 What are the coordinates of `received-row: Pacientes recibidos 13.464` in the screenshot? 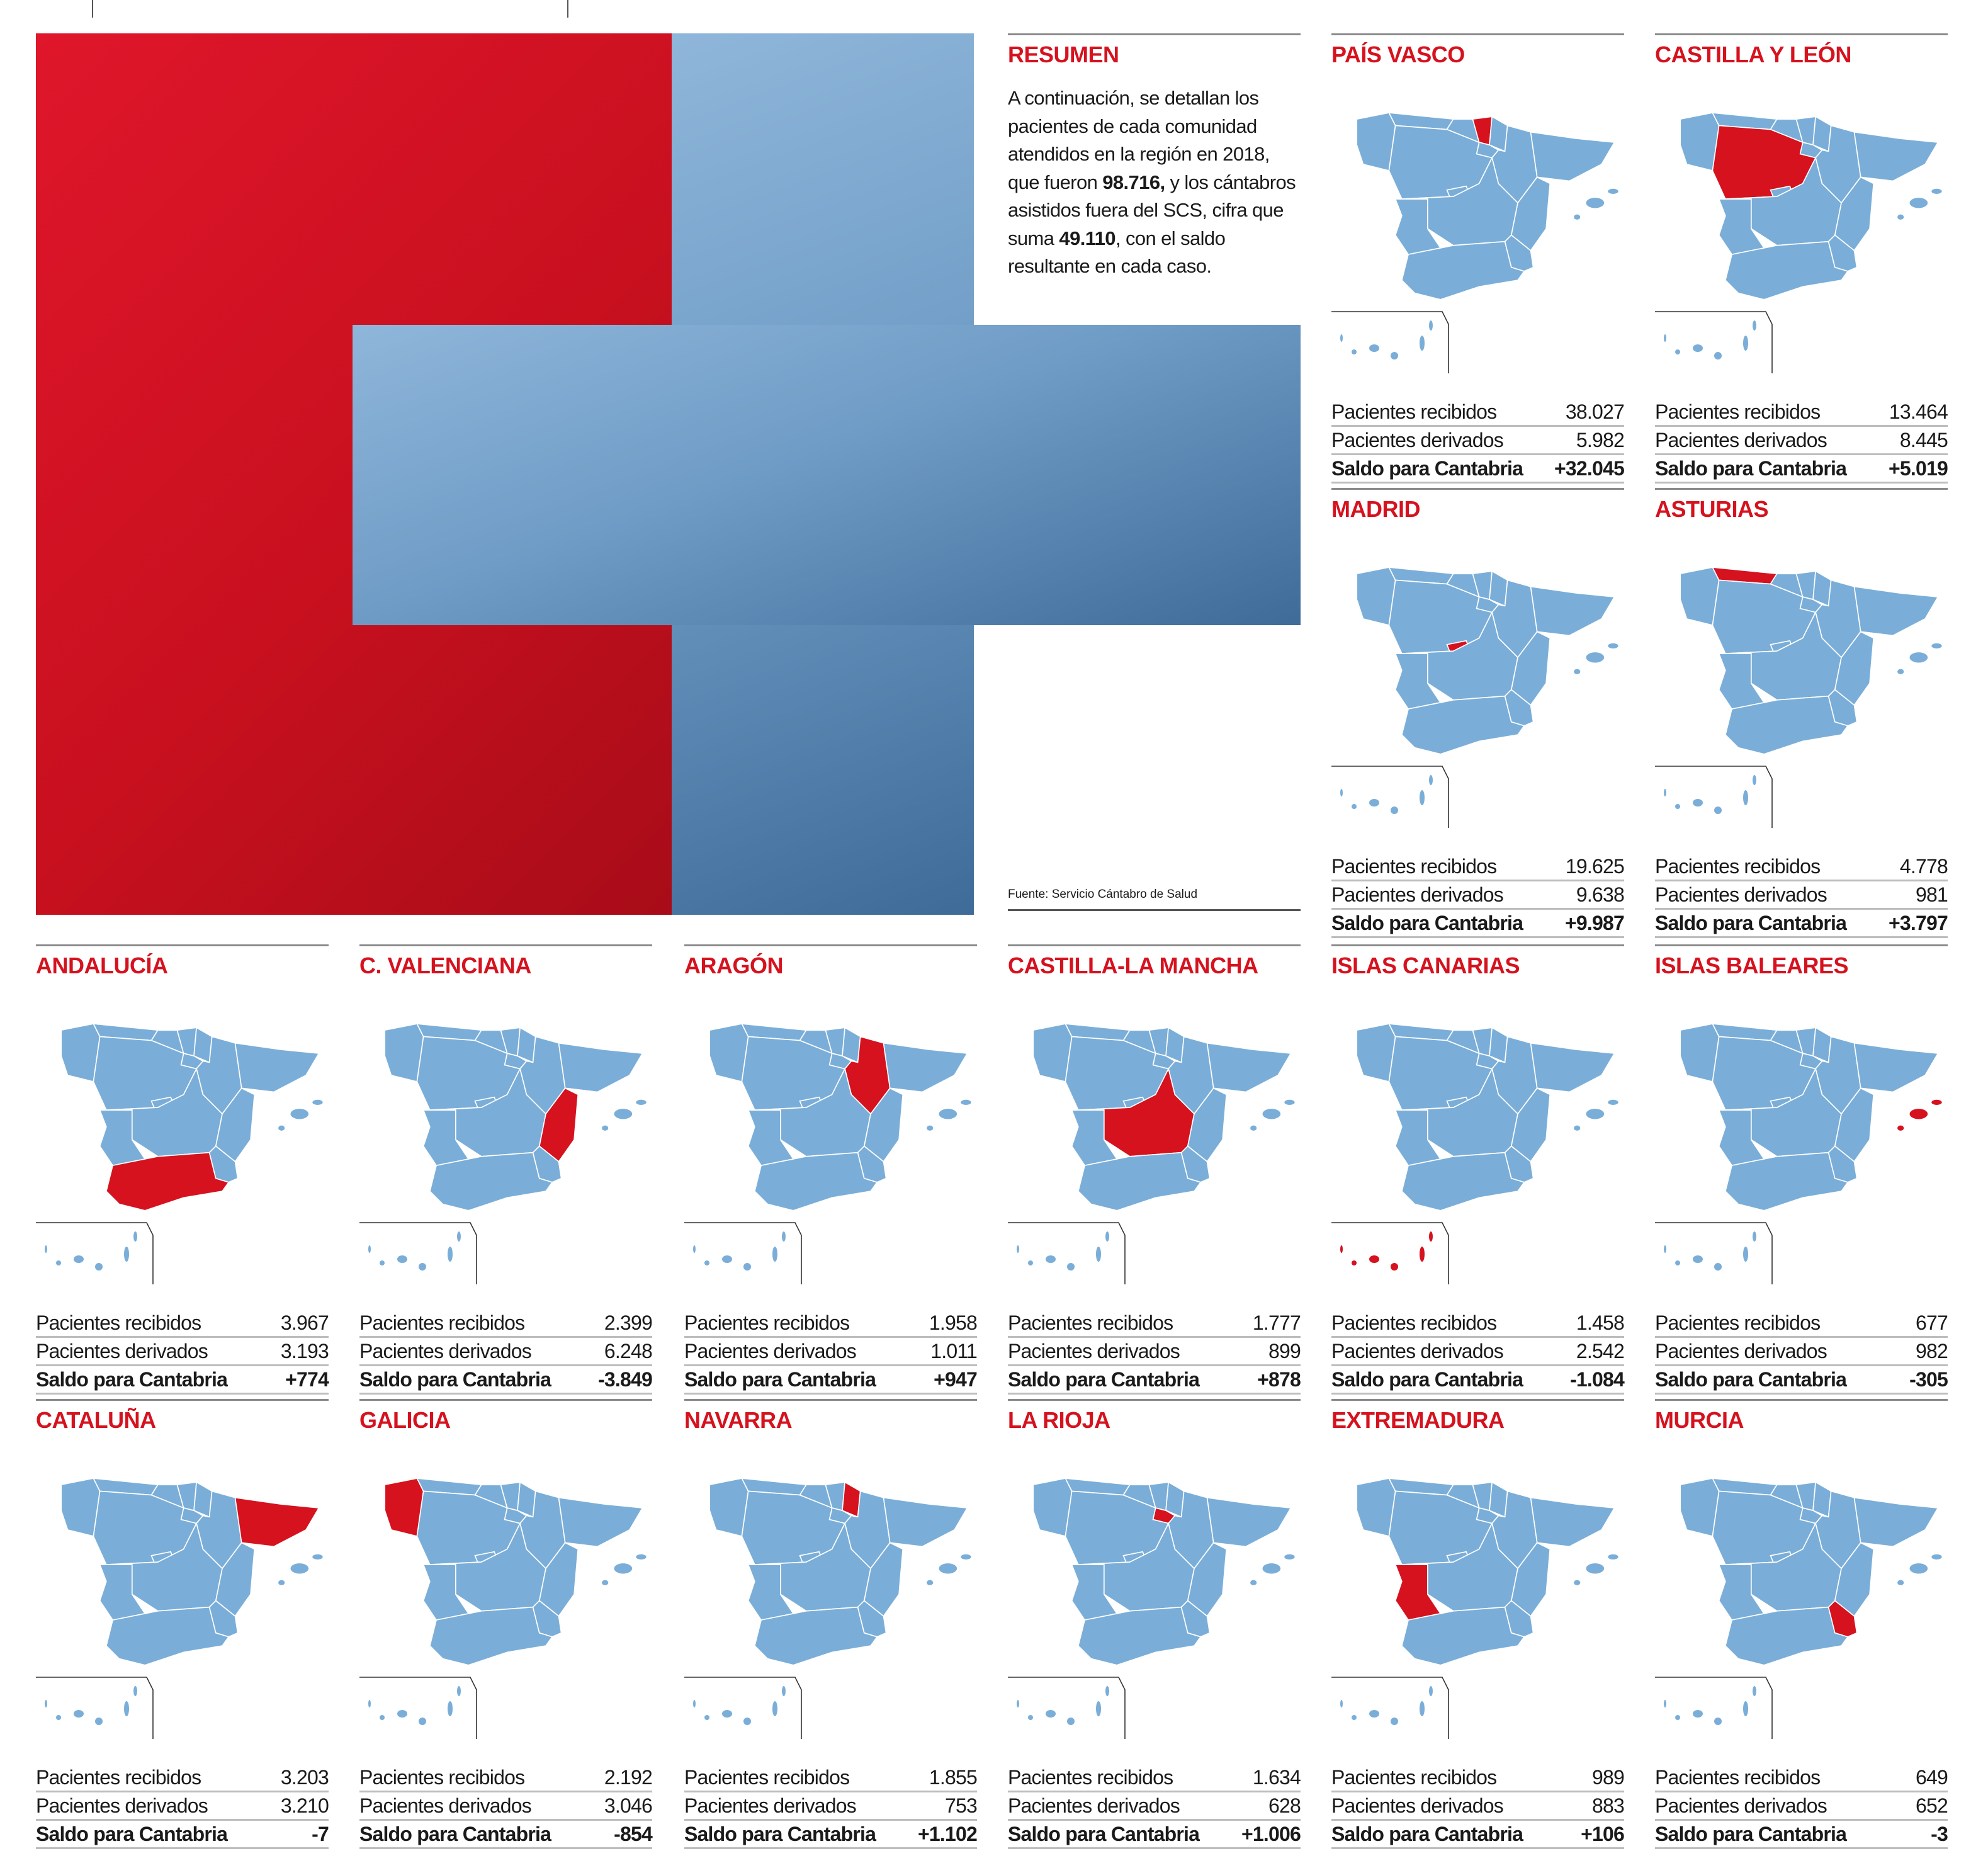 It's located at (1801, 413).